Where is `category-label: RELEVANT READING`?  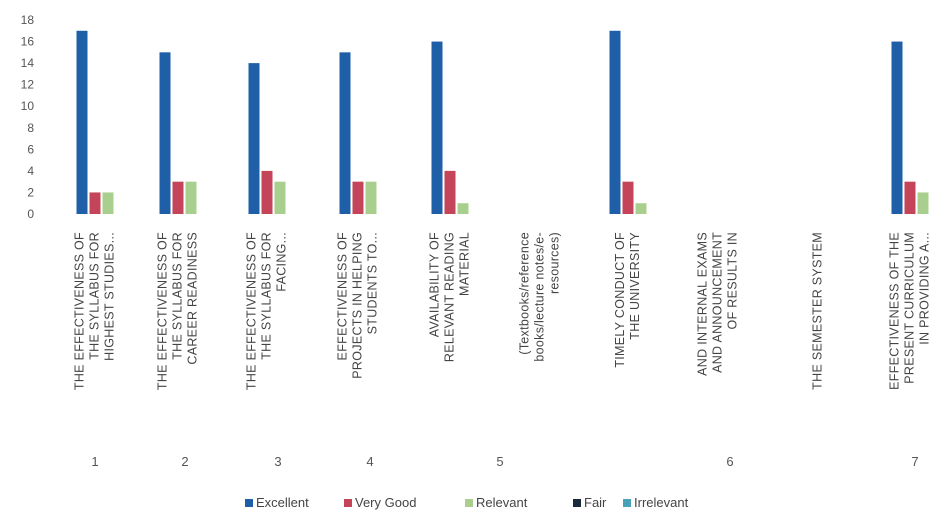
category-label: RELEVANT READING is located at coordinates (449, 297).